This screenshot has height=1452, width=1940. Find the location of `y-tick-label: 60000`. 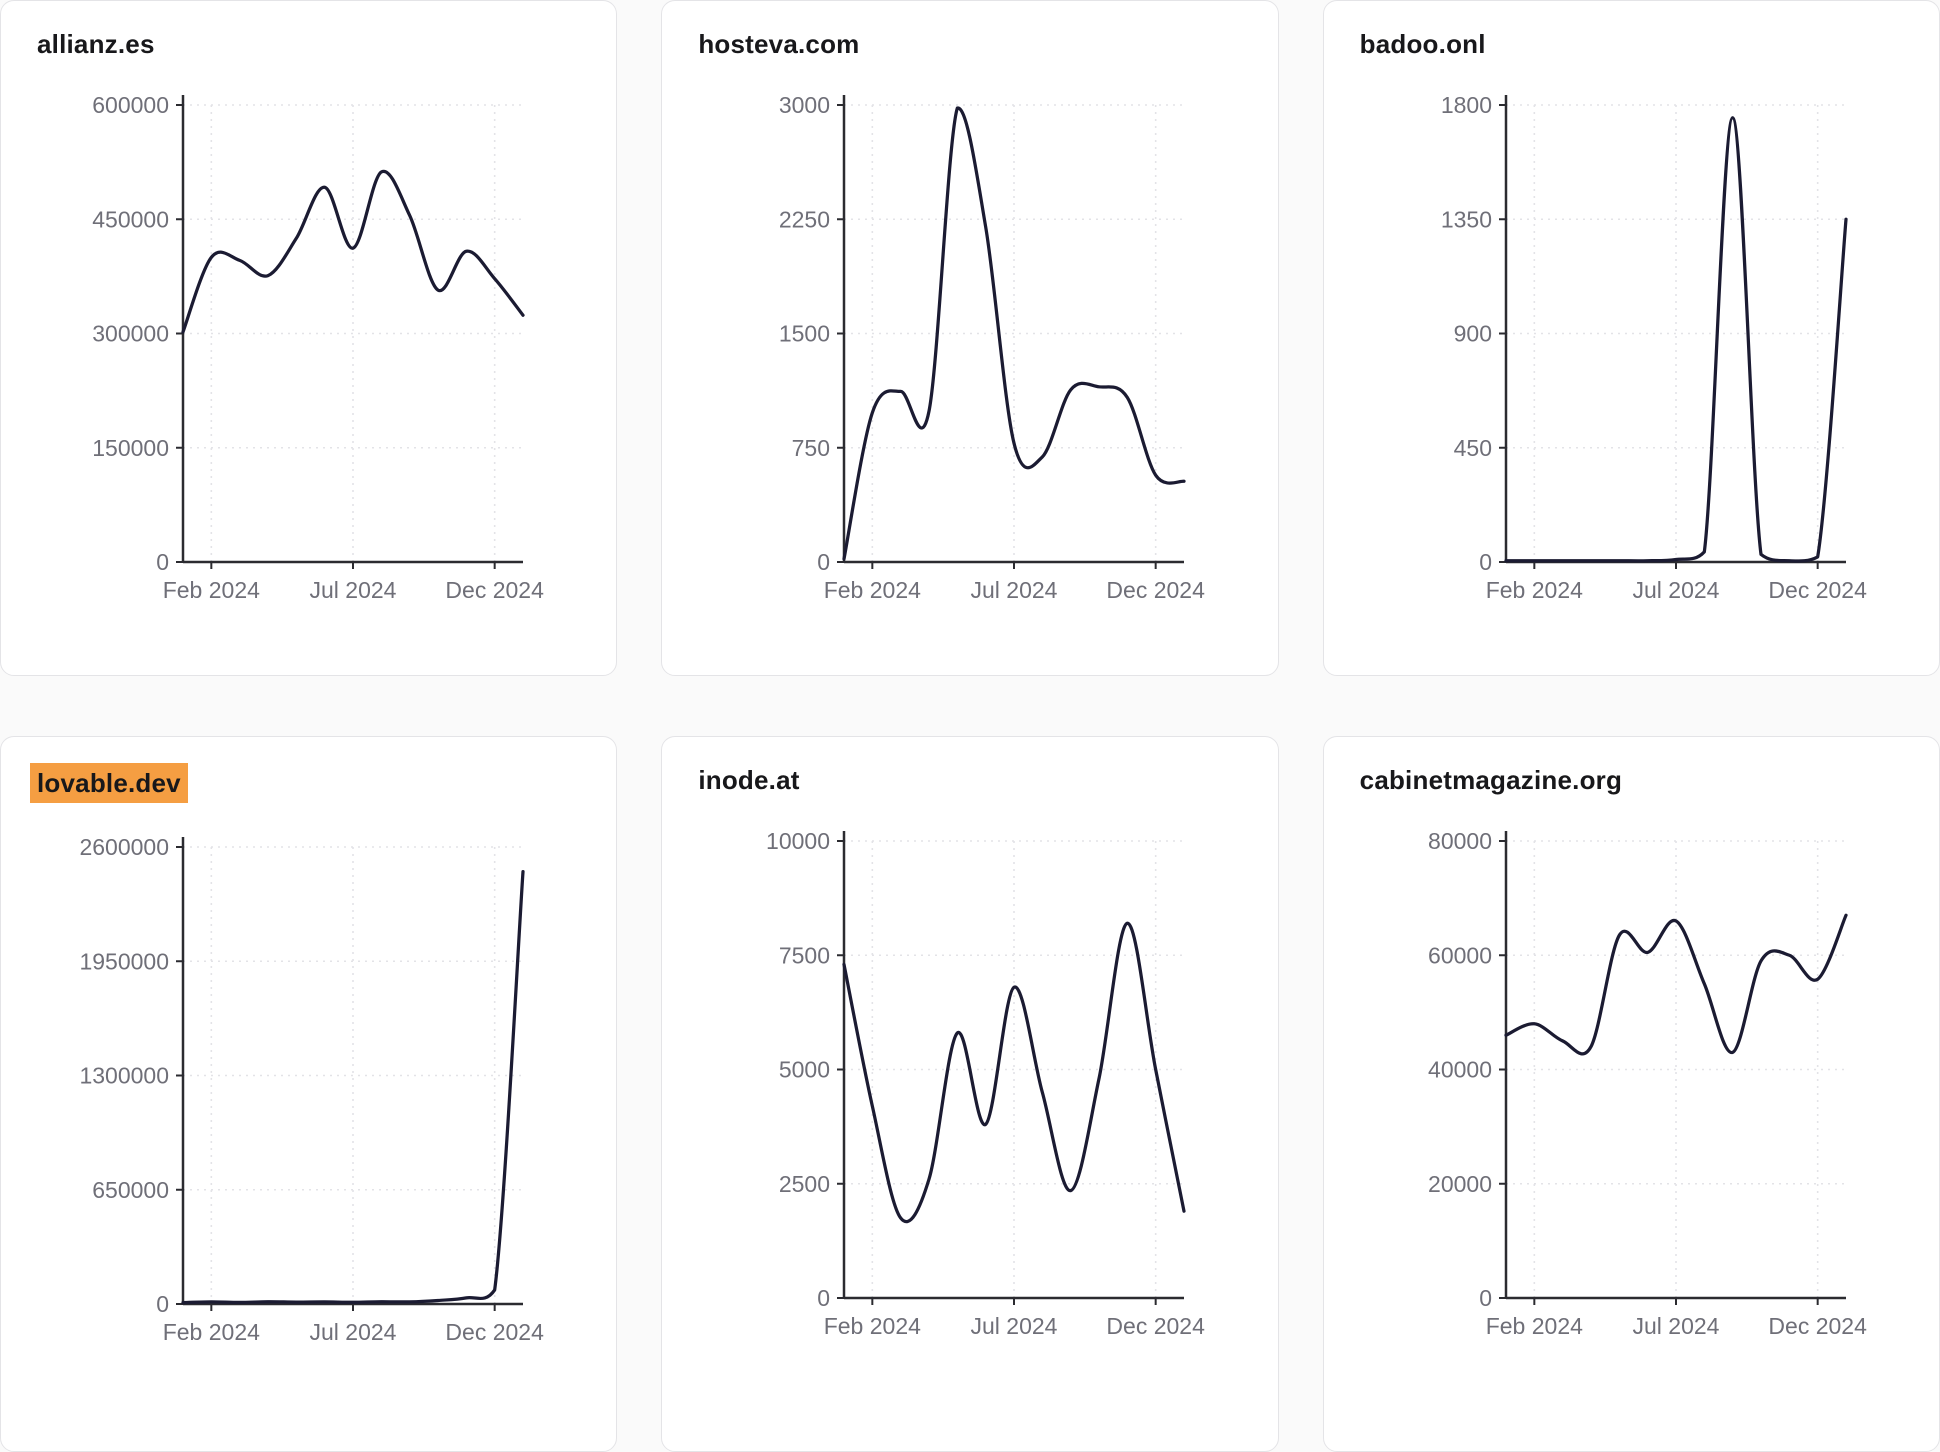

y-tick-label: 60000 is located at coordinates (1460, 955).